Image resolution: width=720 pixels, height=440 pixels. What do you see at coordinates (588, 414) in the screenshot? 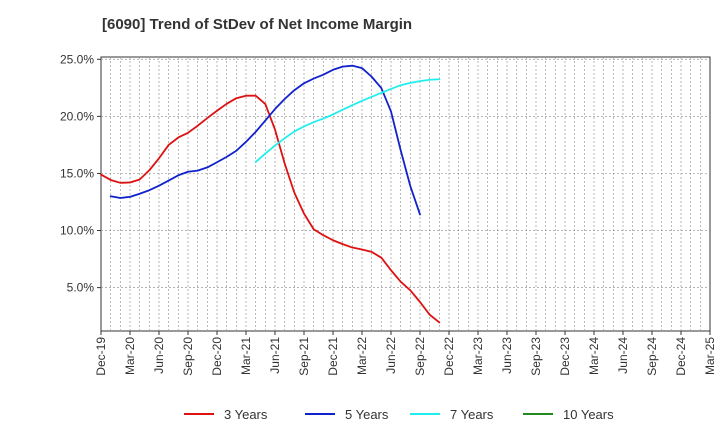
I see `legend-label: 10 Years` at bounding box center [588, 414].